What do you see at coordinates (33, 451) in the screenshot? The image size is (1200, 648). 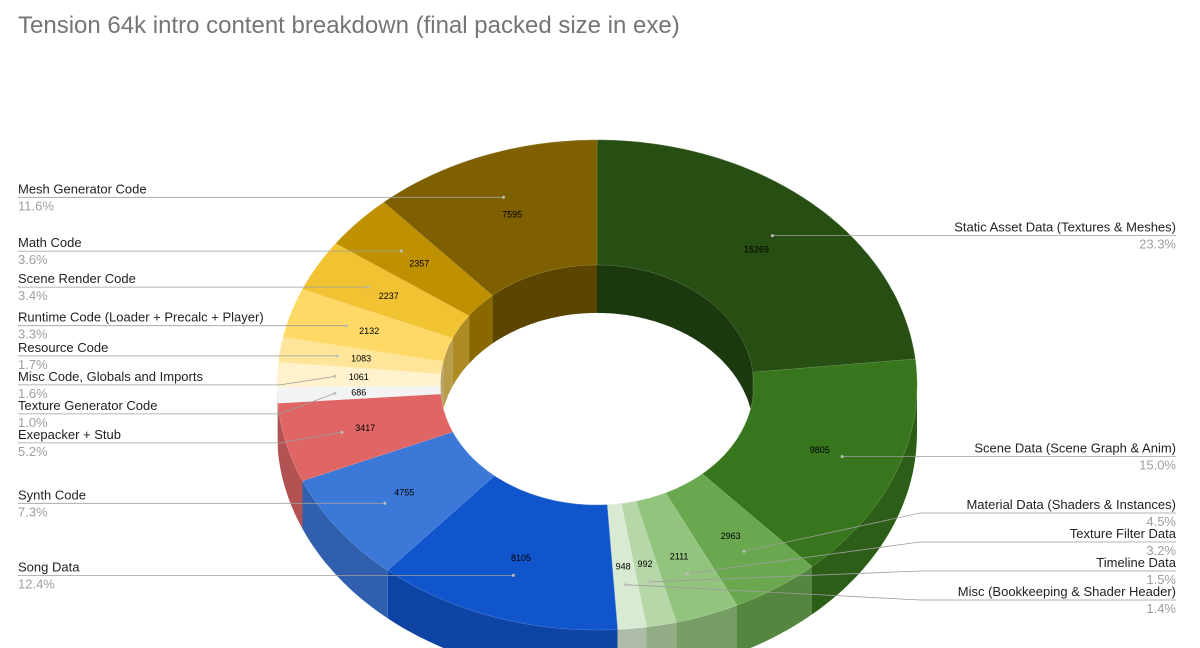 I see `slice-percent: 5.2%` at bounding box center [33, 451].